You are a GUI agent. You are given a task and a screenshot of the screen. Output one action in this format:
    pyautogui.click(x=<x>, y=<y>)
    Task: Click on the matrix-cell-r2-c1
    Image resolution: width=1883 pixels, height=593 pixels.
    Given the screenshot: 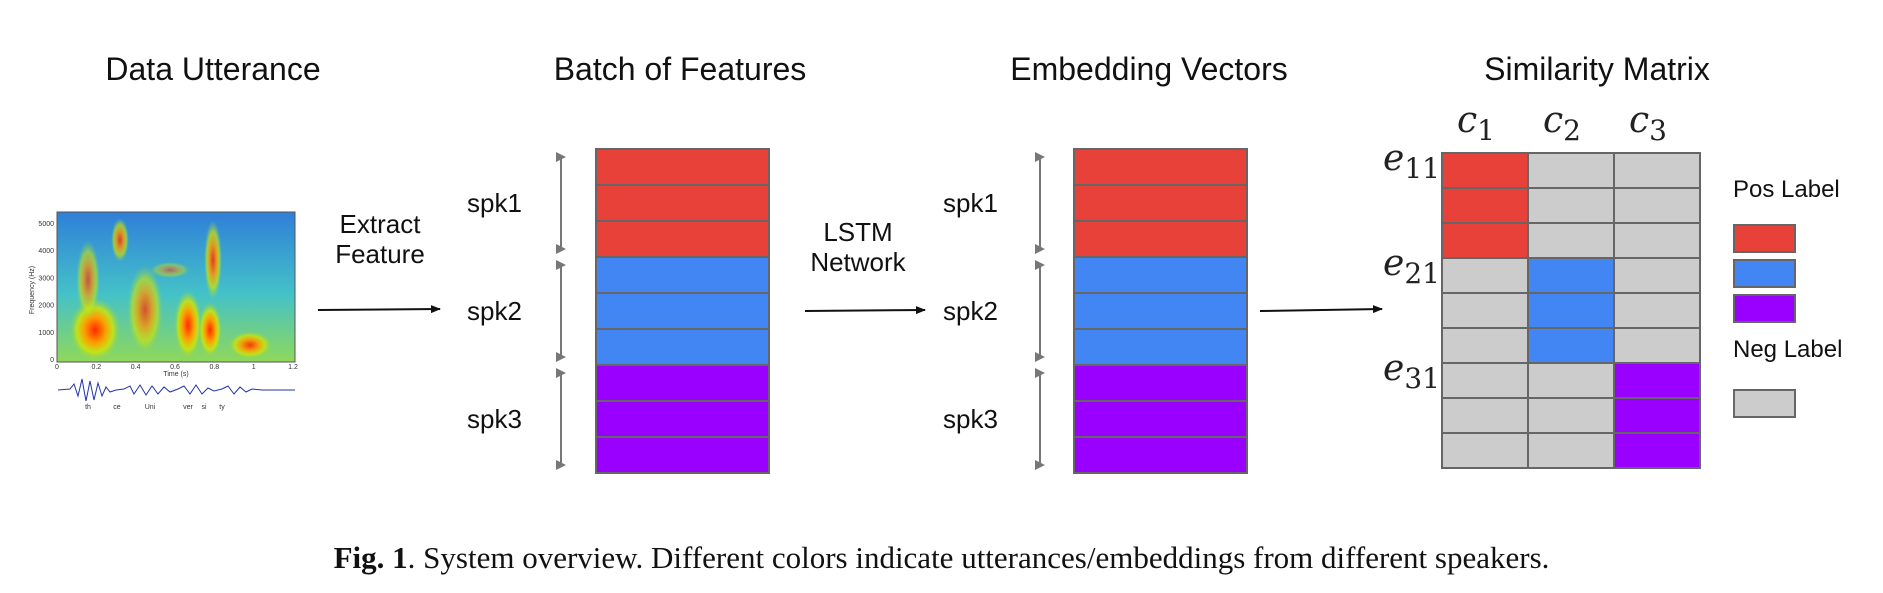 What is the action you would take?
    pyautogui.click(x=1485, y=205)
    